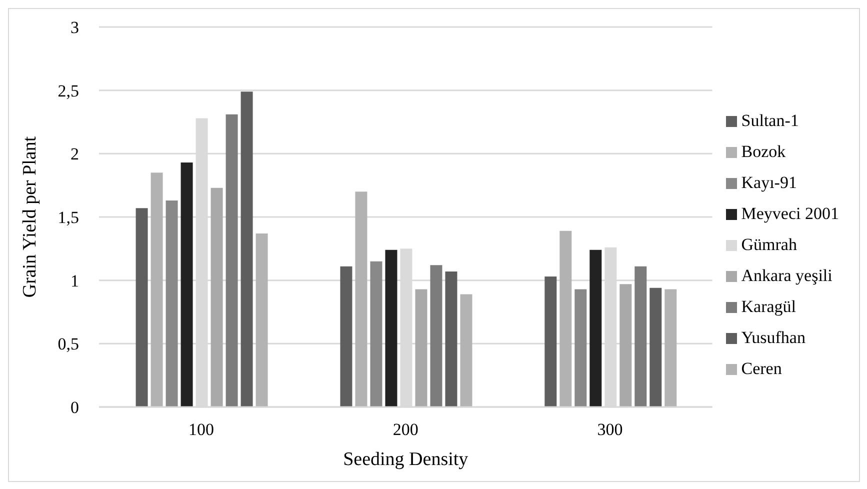 The height and width of the screenshot is (489, 867). Describe the element at coordinates (201, 430) in the screenshot. I see `x-tick-label: 100` at that location.